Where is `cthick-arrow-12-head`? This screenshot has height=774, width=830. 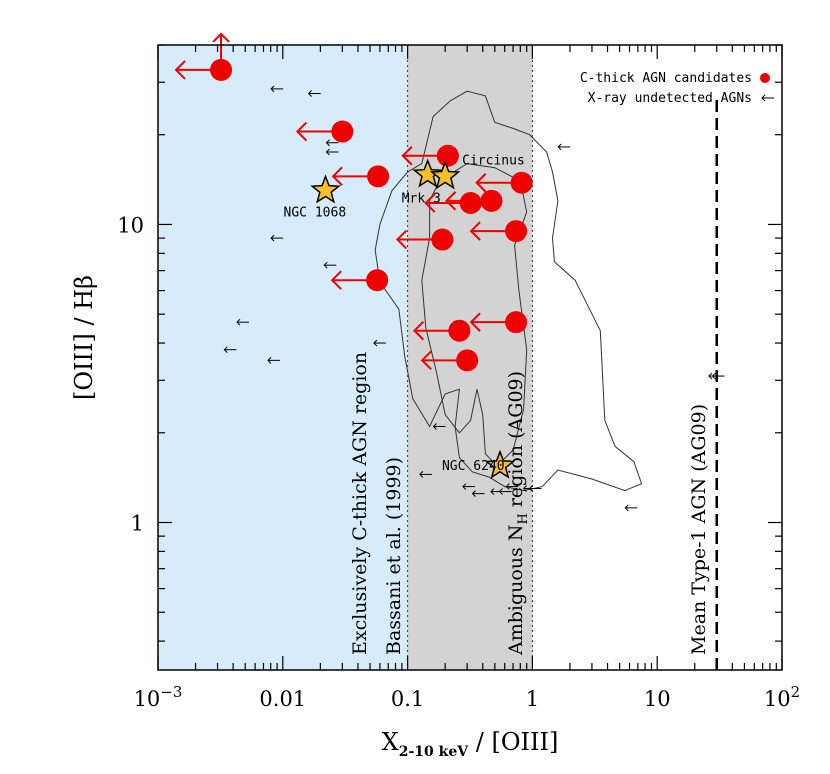
cthick-arrow-12-head is located at coordinates (426, 360).